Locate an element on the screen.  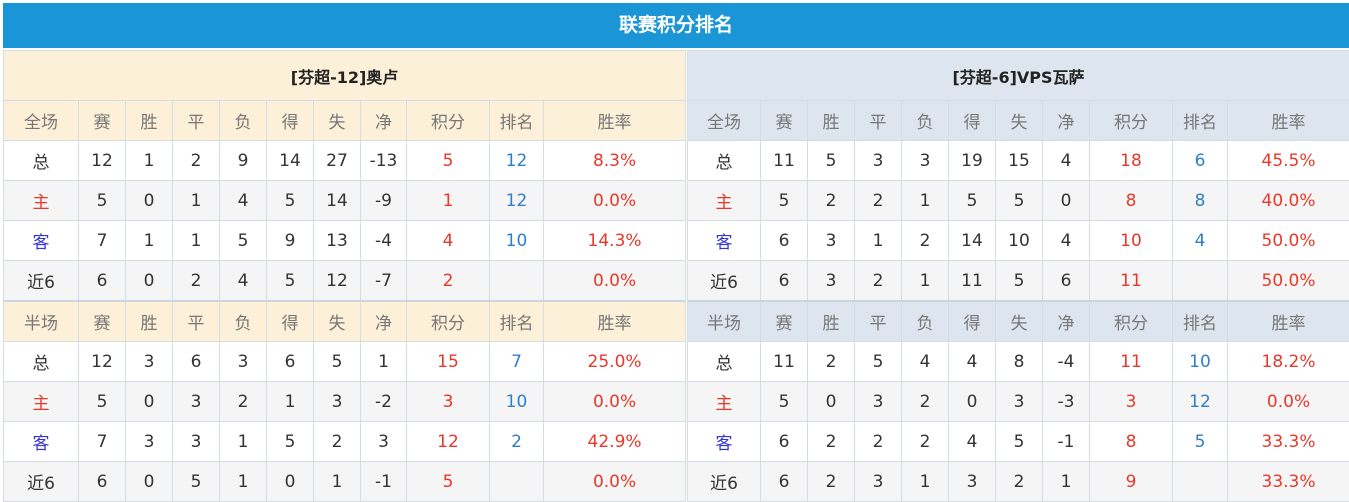
cell: -9 is located at coordinates (384, 201).